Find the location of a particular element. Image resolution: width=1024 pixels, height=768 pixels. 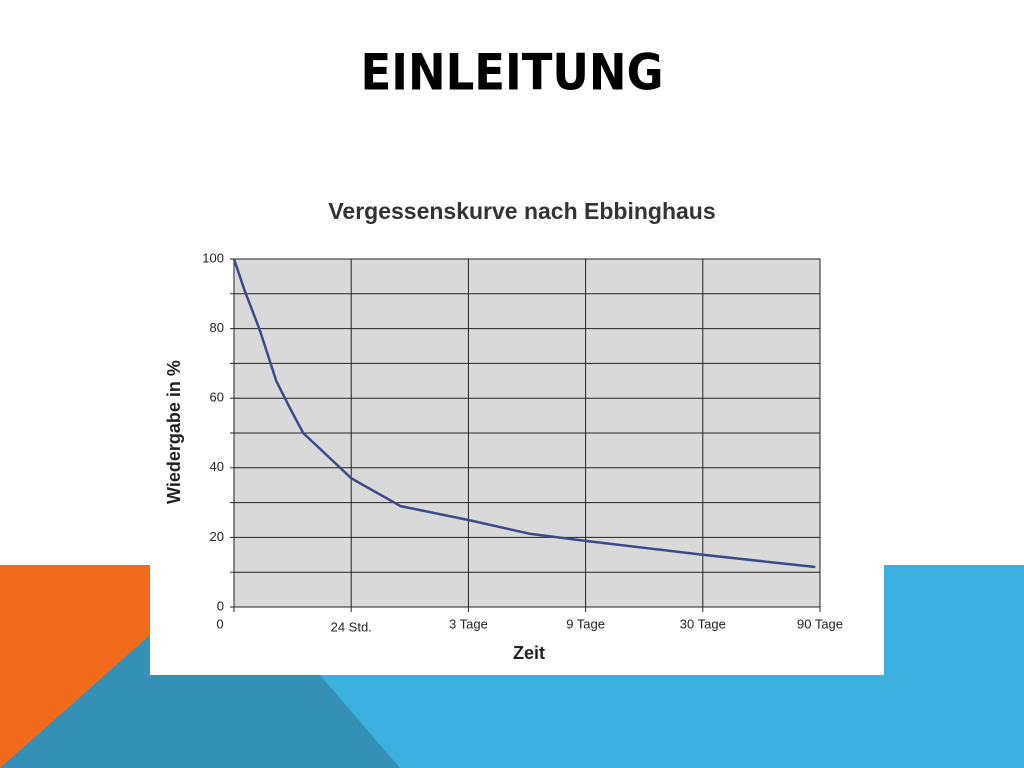

y-tick-label: 20 is located at coordinates (217, 536).